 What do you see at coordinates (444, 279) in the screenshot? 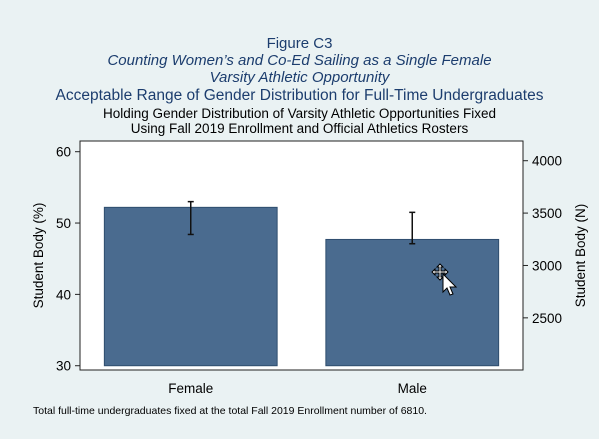
I see `mouse-cursor-icon` at bounding box center [444, 279].